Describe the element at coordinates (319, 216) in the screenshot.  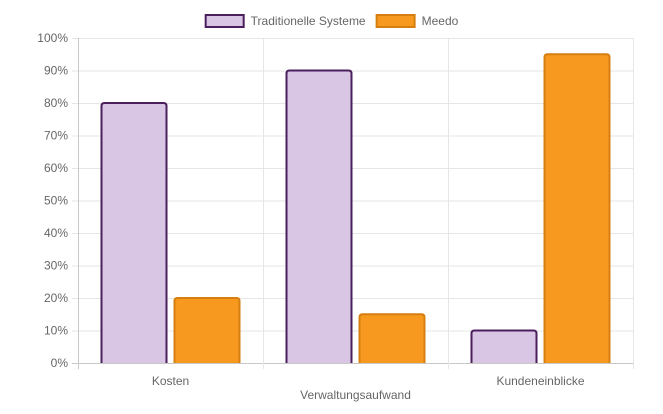
I see `bar-traditionelle-systeme-verwaltungsaufwand` at that location.